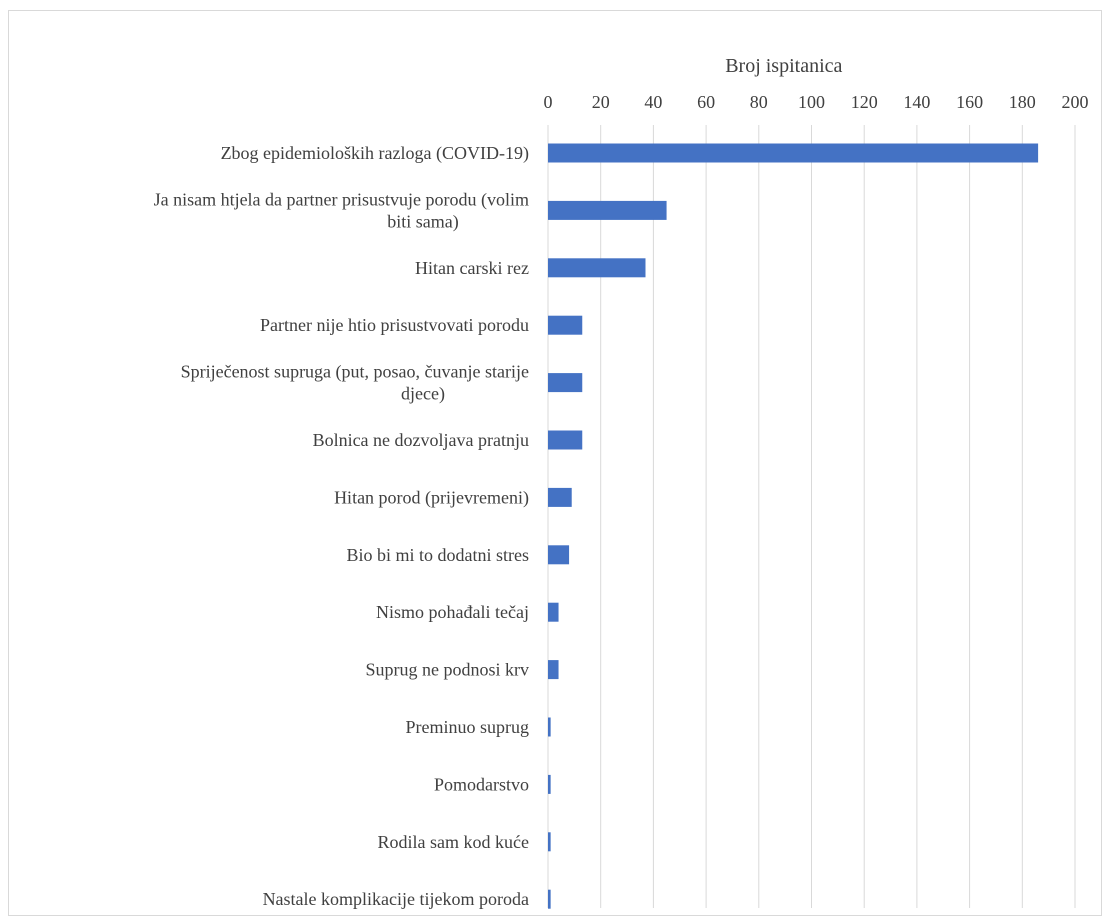 This screenshot has height=923, width=1109. I want to click on category-label-8-line-0: Nismo pohađali tečaj, so click(452, 612).